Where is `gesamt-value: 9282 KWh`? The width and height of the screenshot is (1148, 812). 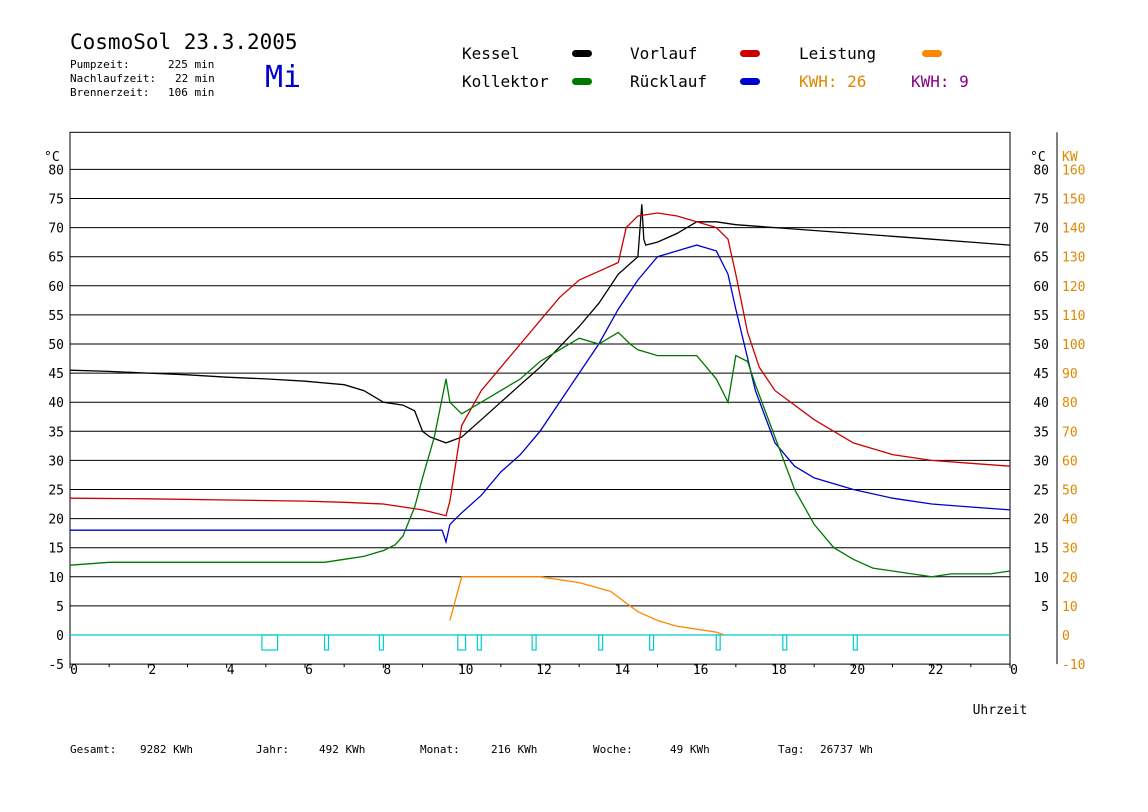 gesamt-value: 9282 KWh is located at coordinates (166, 749).